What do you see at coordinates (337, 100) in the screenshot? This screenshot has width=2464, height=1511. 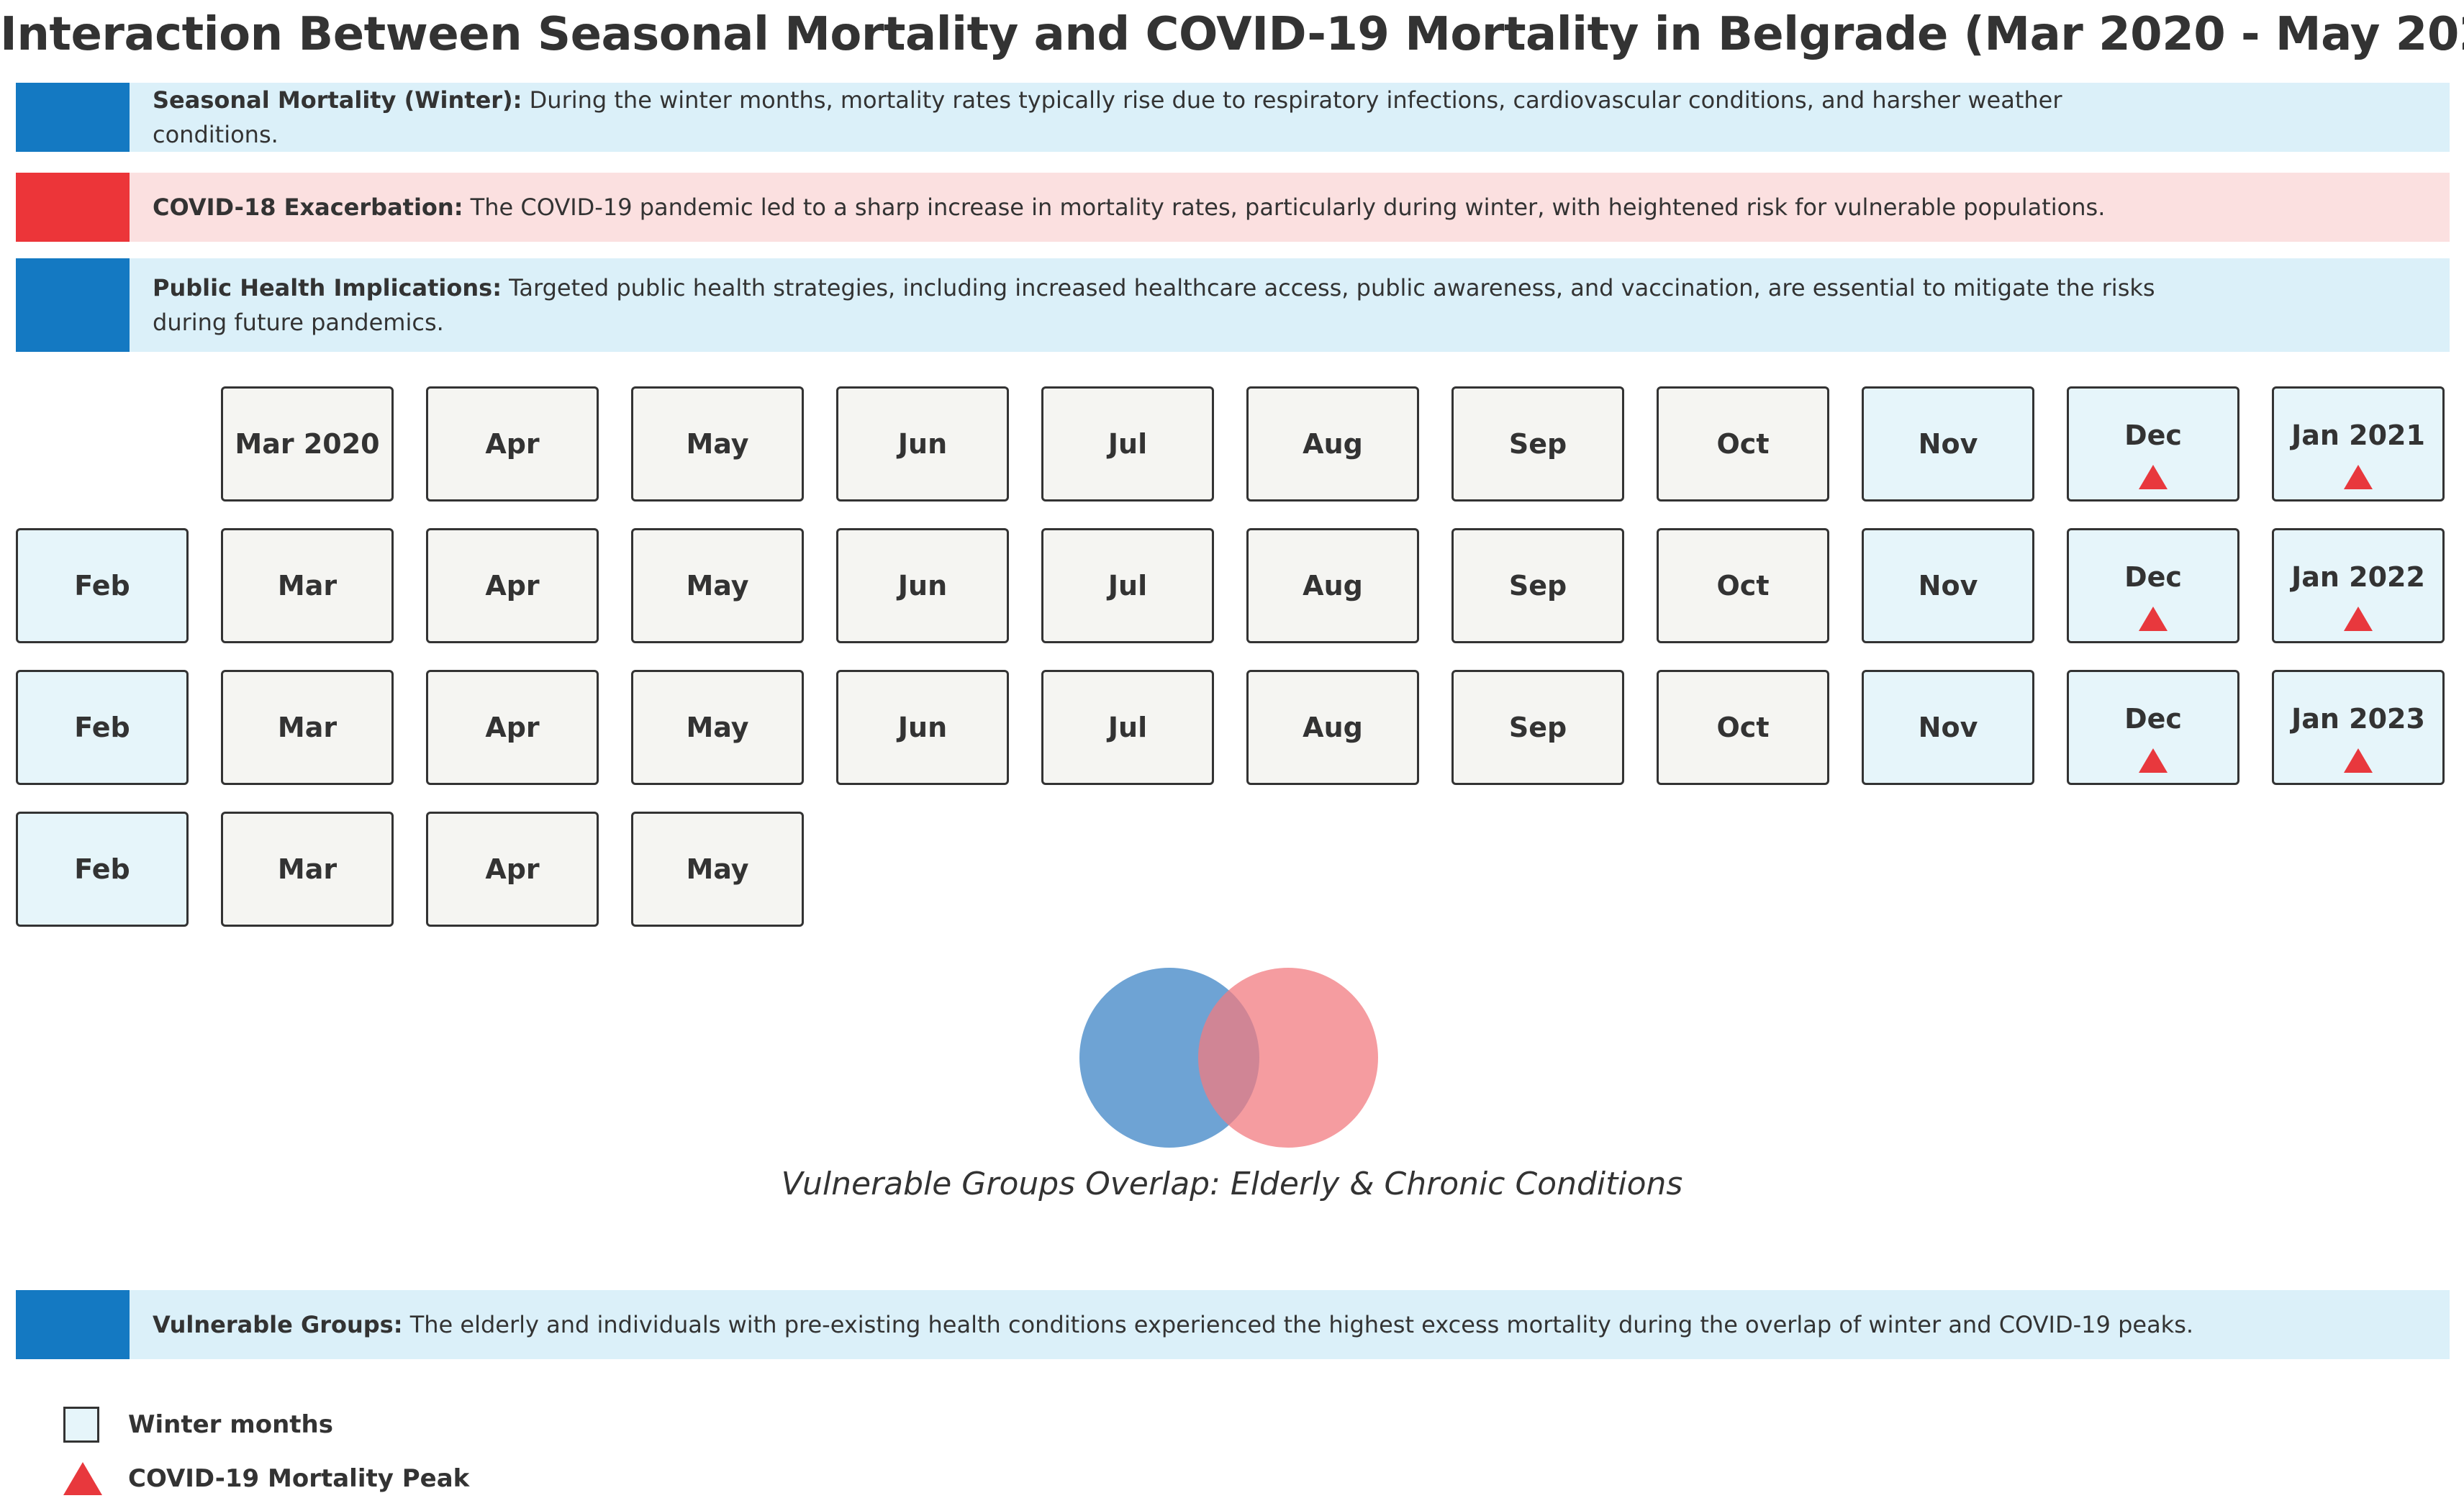 I see `banner-label: Seasonal Mortality (Winter):` at bounding box center [337, 100].